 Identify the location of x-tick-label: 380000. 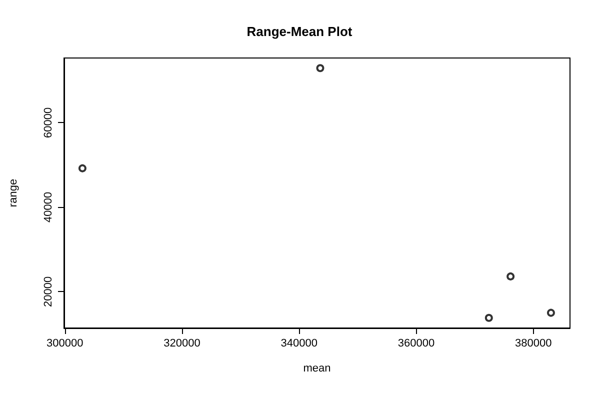
(533, 344).